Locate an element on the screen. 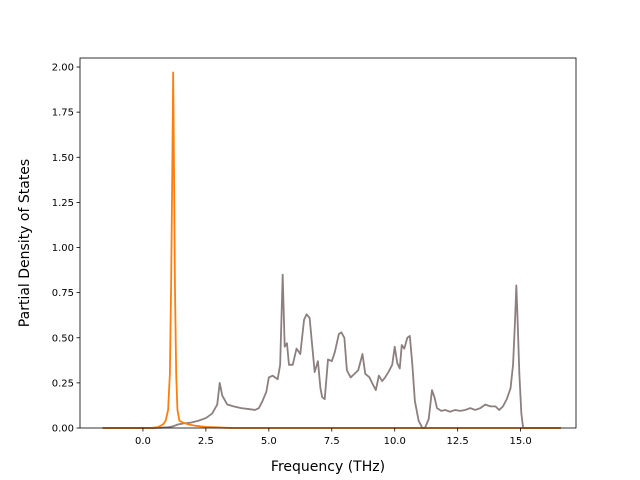 The image size is (640, 480). x-tick-label: 5.0 is located at coordinates (269, 441).